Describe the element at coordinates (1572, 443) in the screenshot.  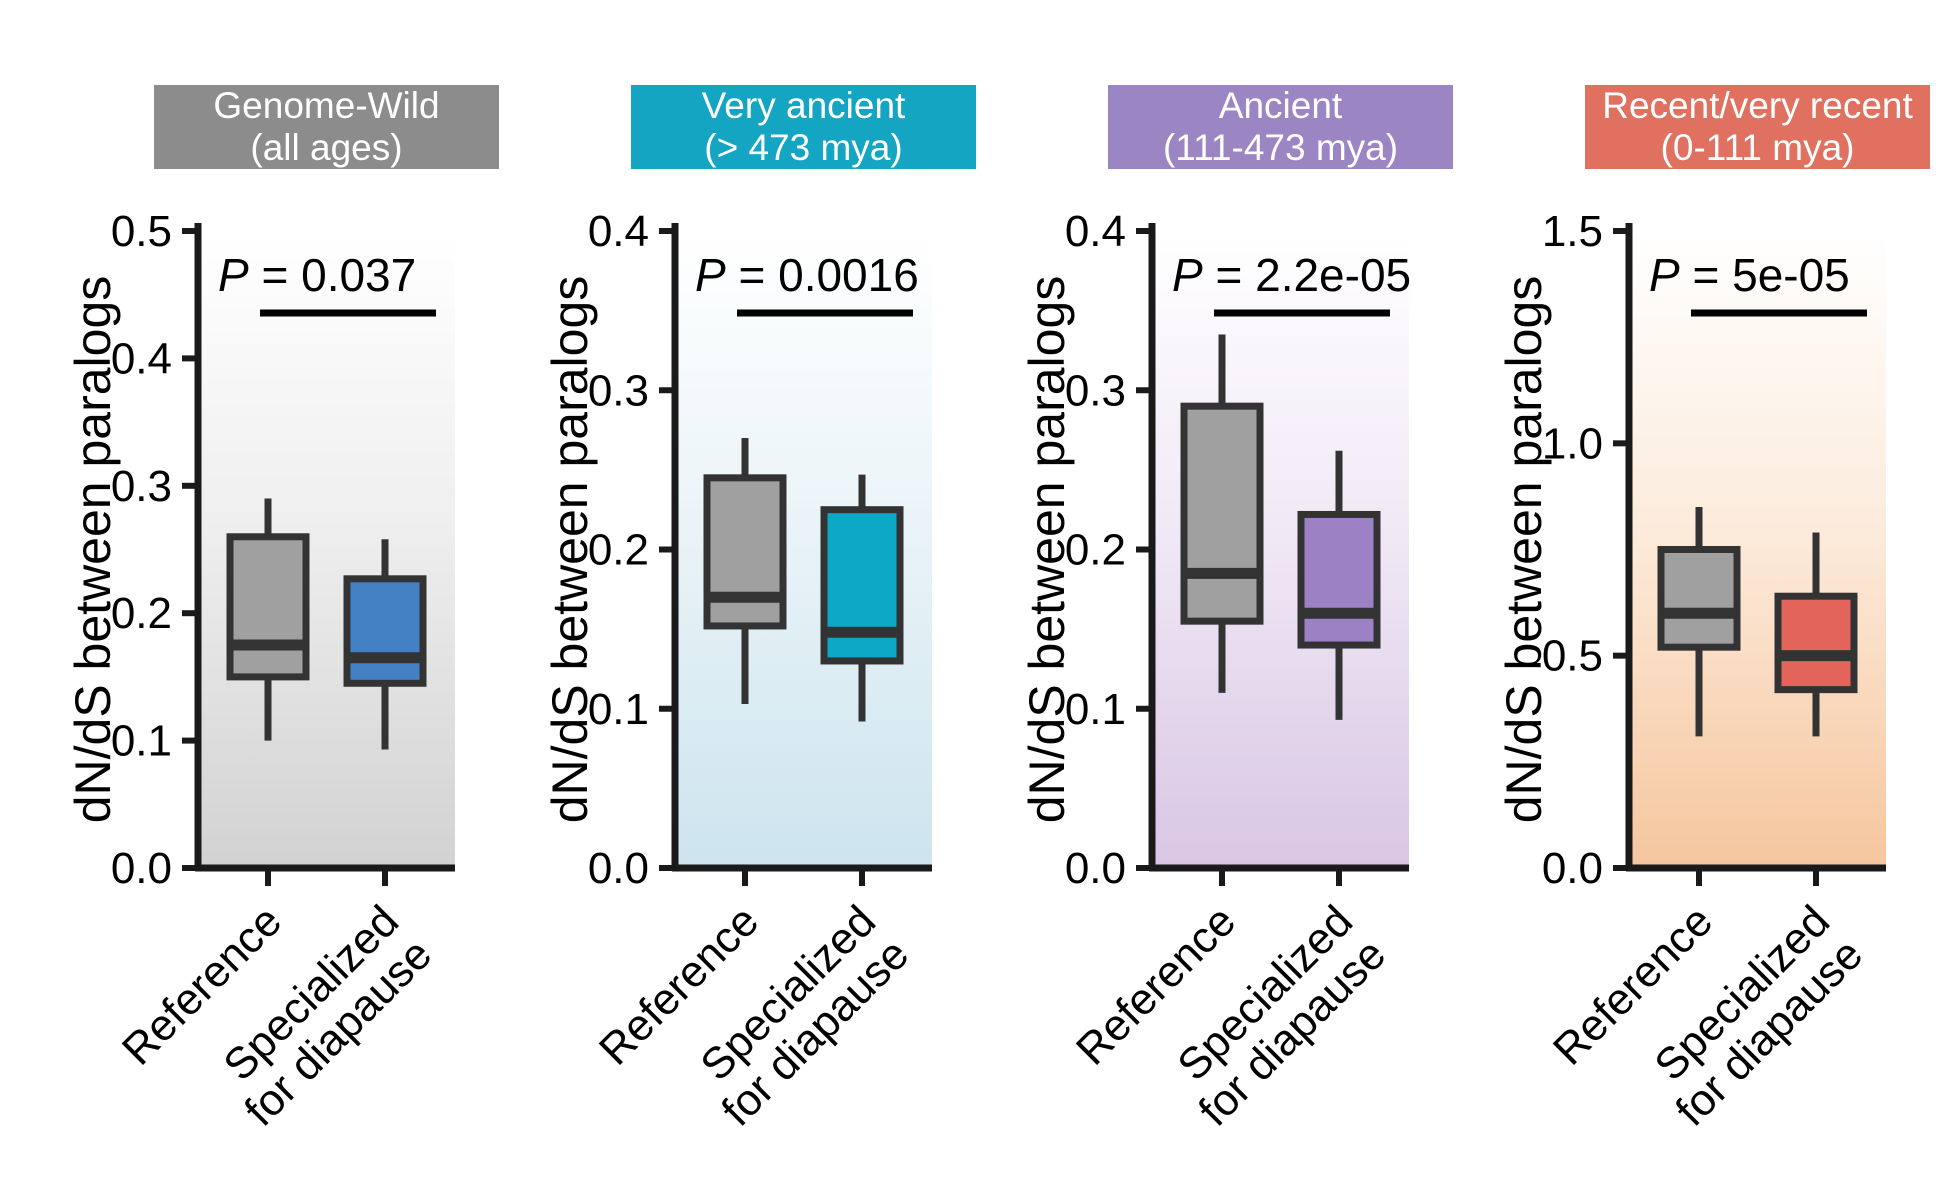
I see `y-tick-label: 1.0` at that location.